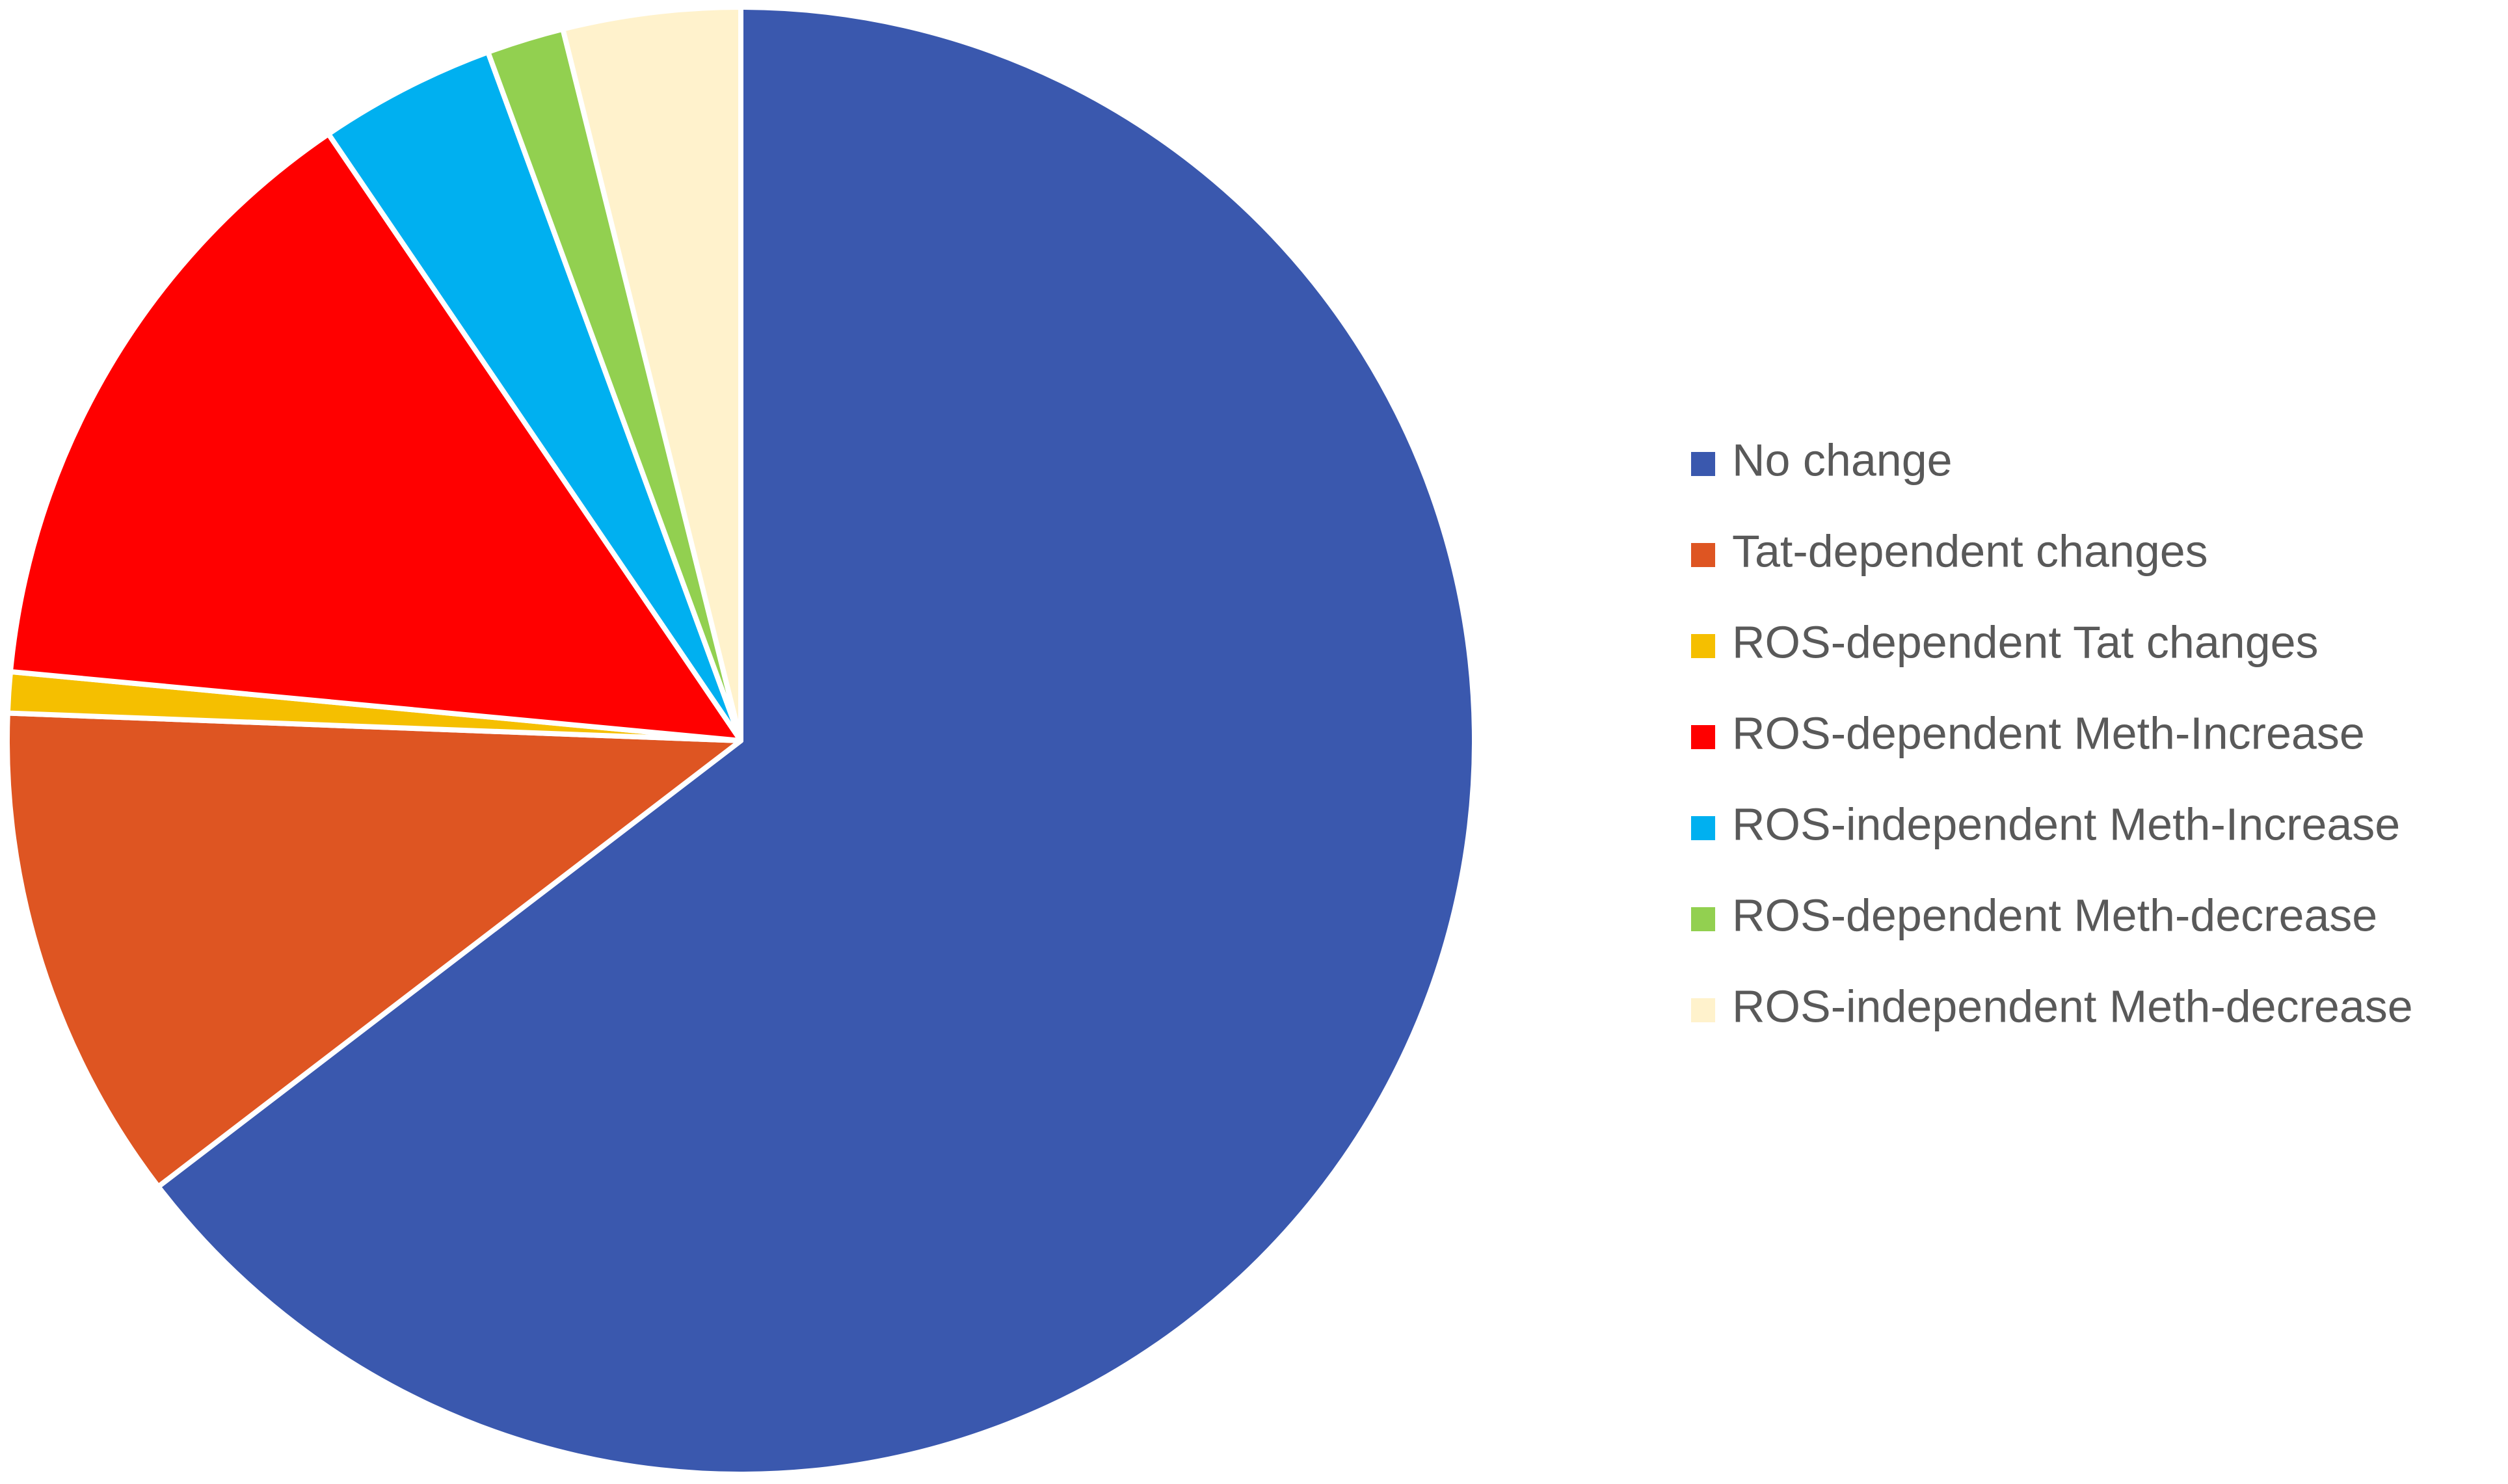 The width and height of the screenshot is (2508, 1484). I want to click on legend-label: ROS-independent Meth-decrease, so click(2072, 1006).